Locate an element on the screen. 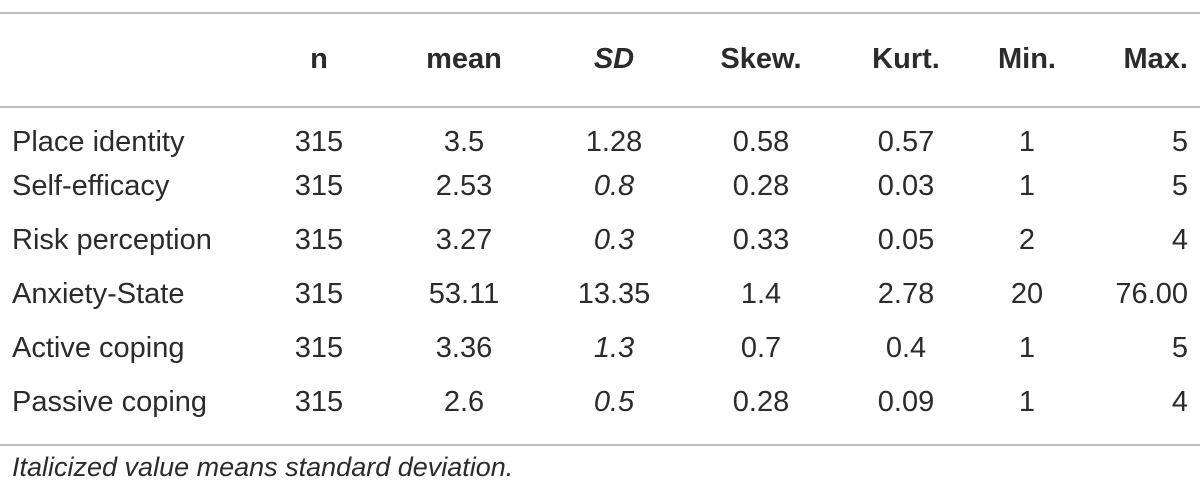  header-kurt: Kurt. is located at coordinates (906, 58).